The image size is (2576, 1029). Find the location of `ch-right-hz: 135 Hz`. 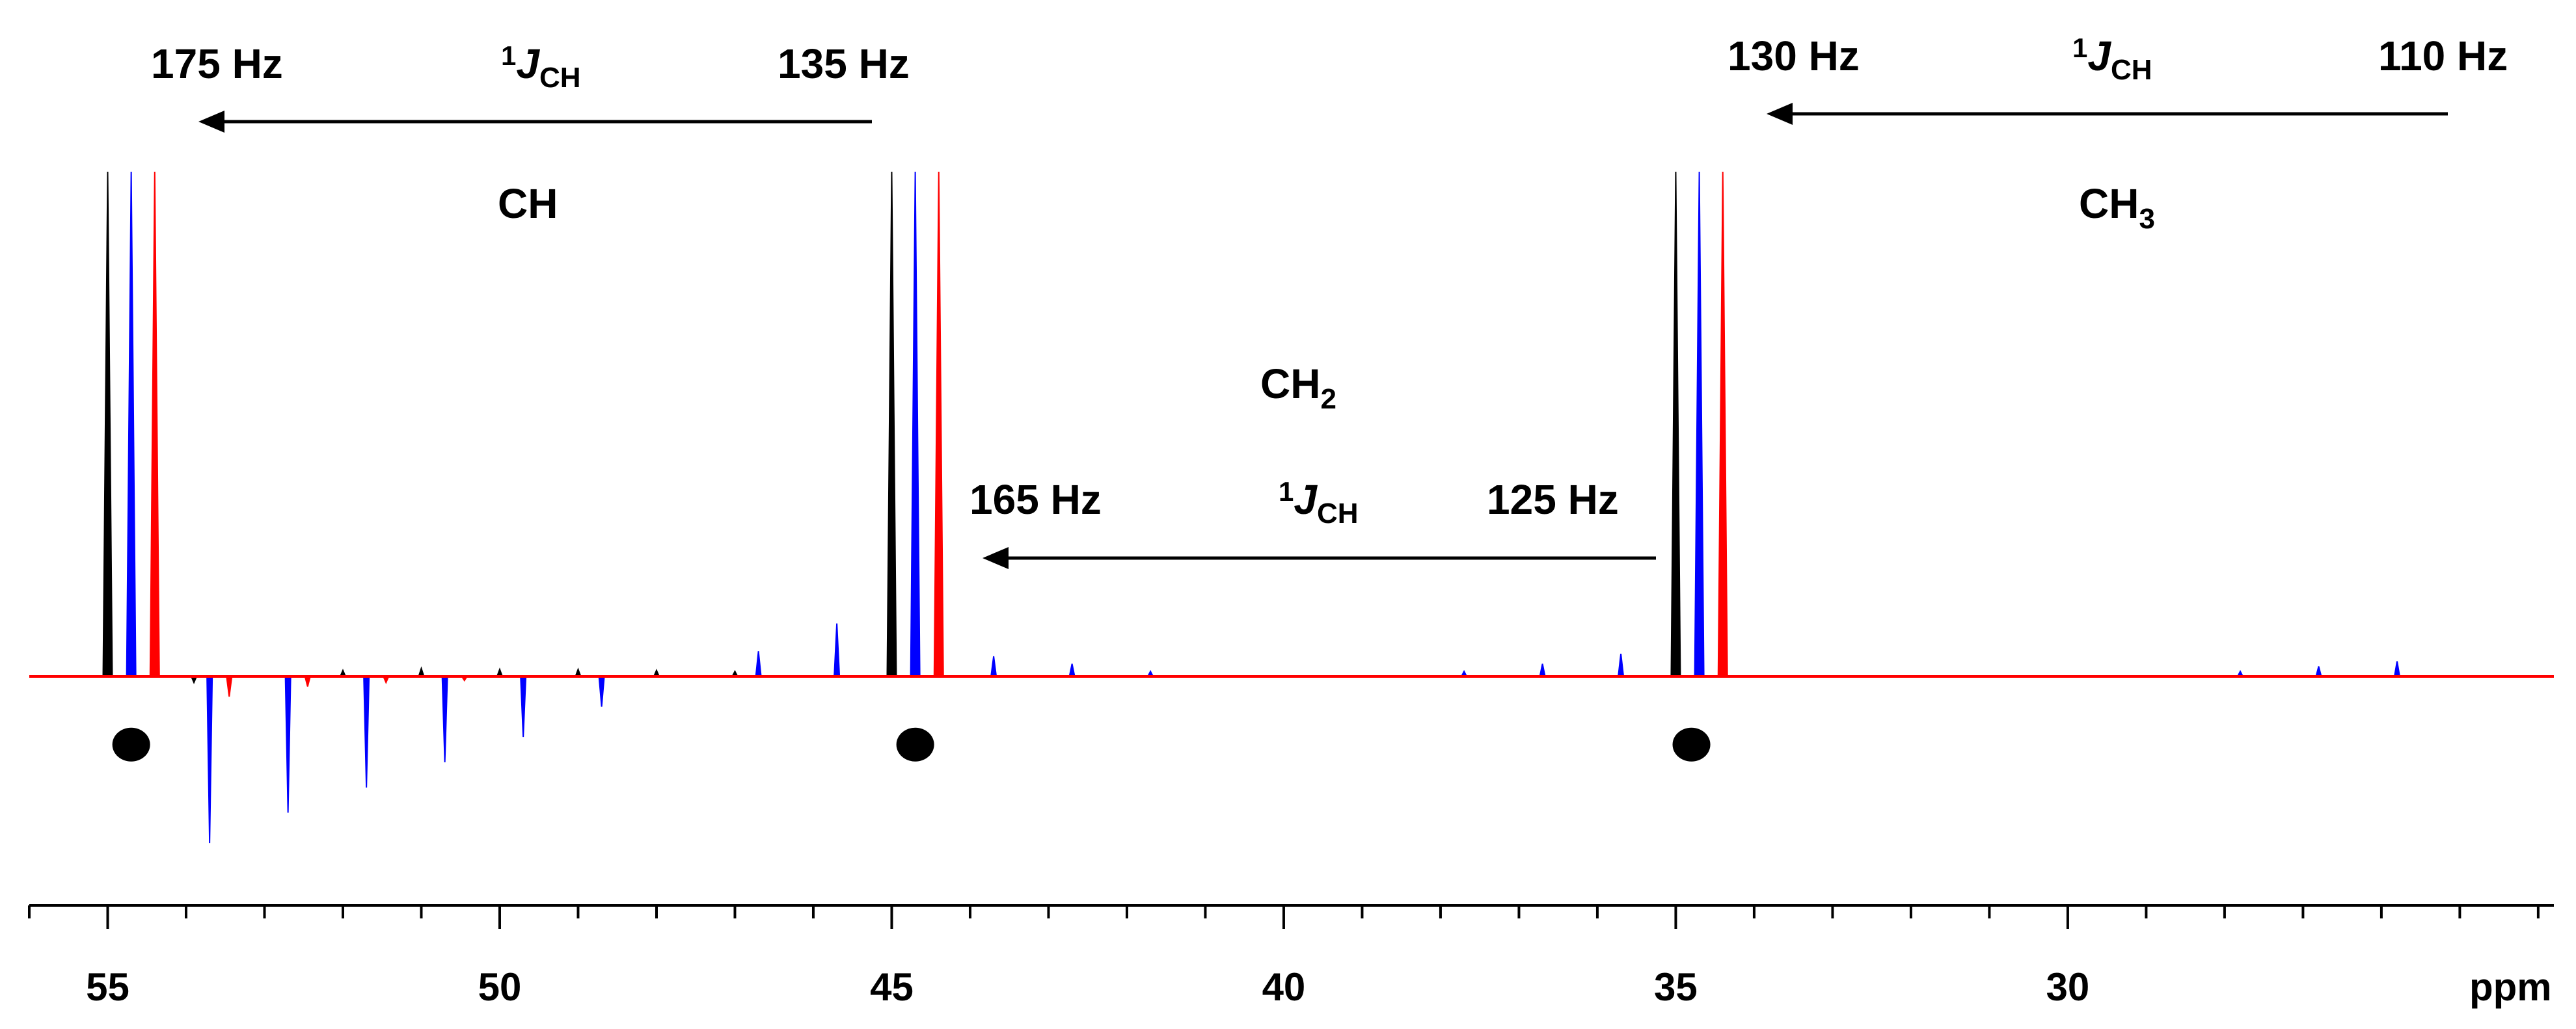

ch-right-hz: 135 Hz is located at coordinates (844, 63).